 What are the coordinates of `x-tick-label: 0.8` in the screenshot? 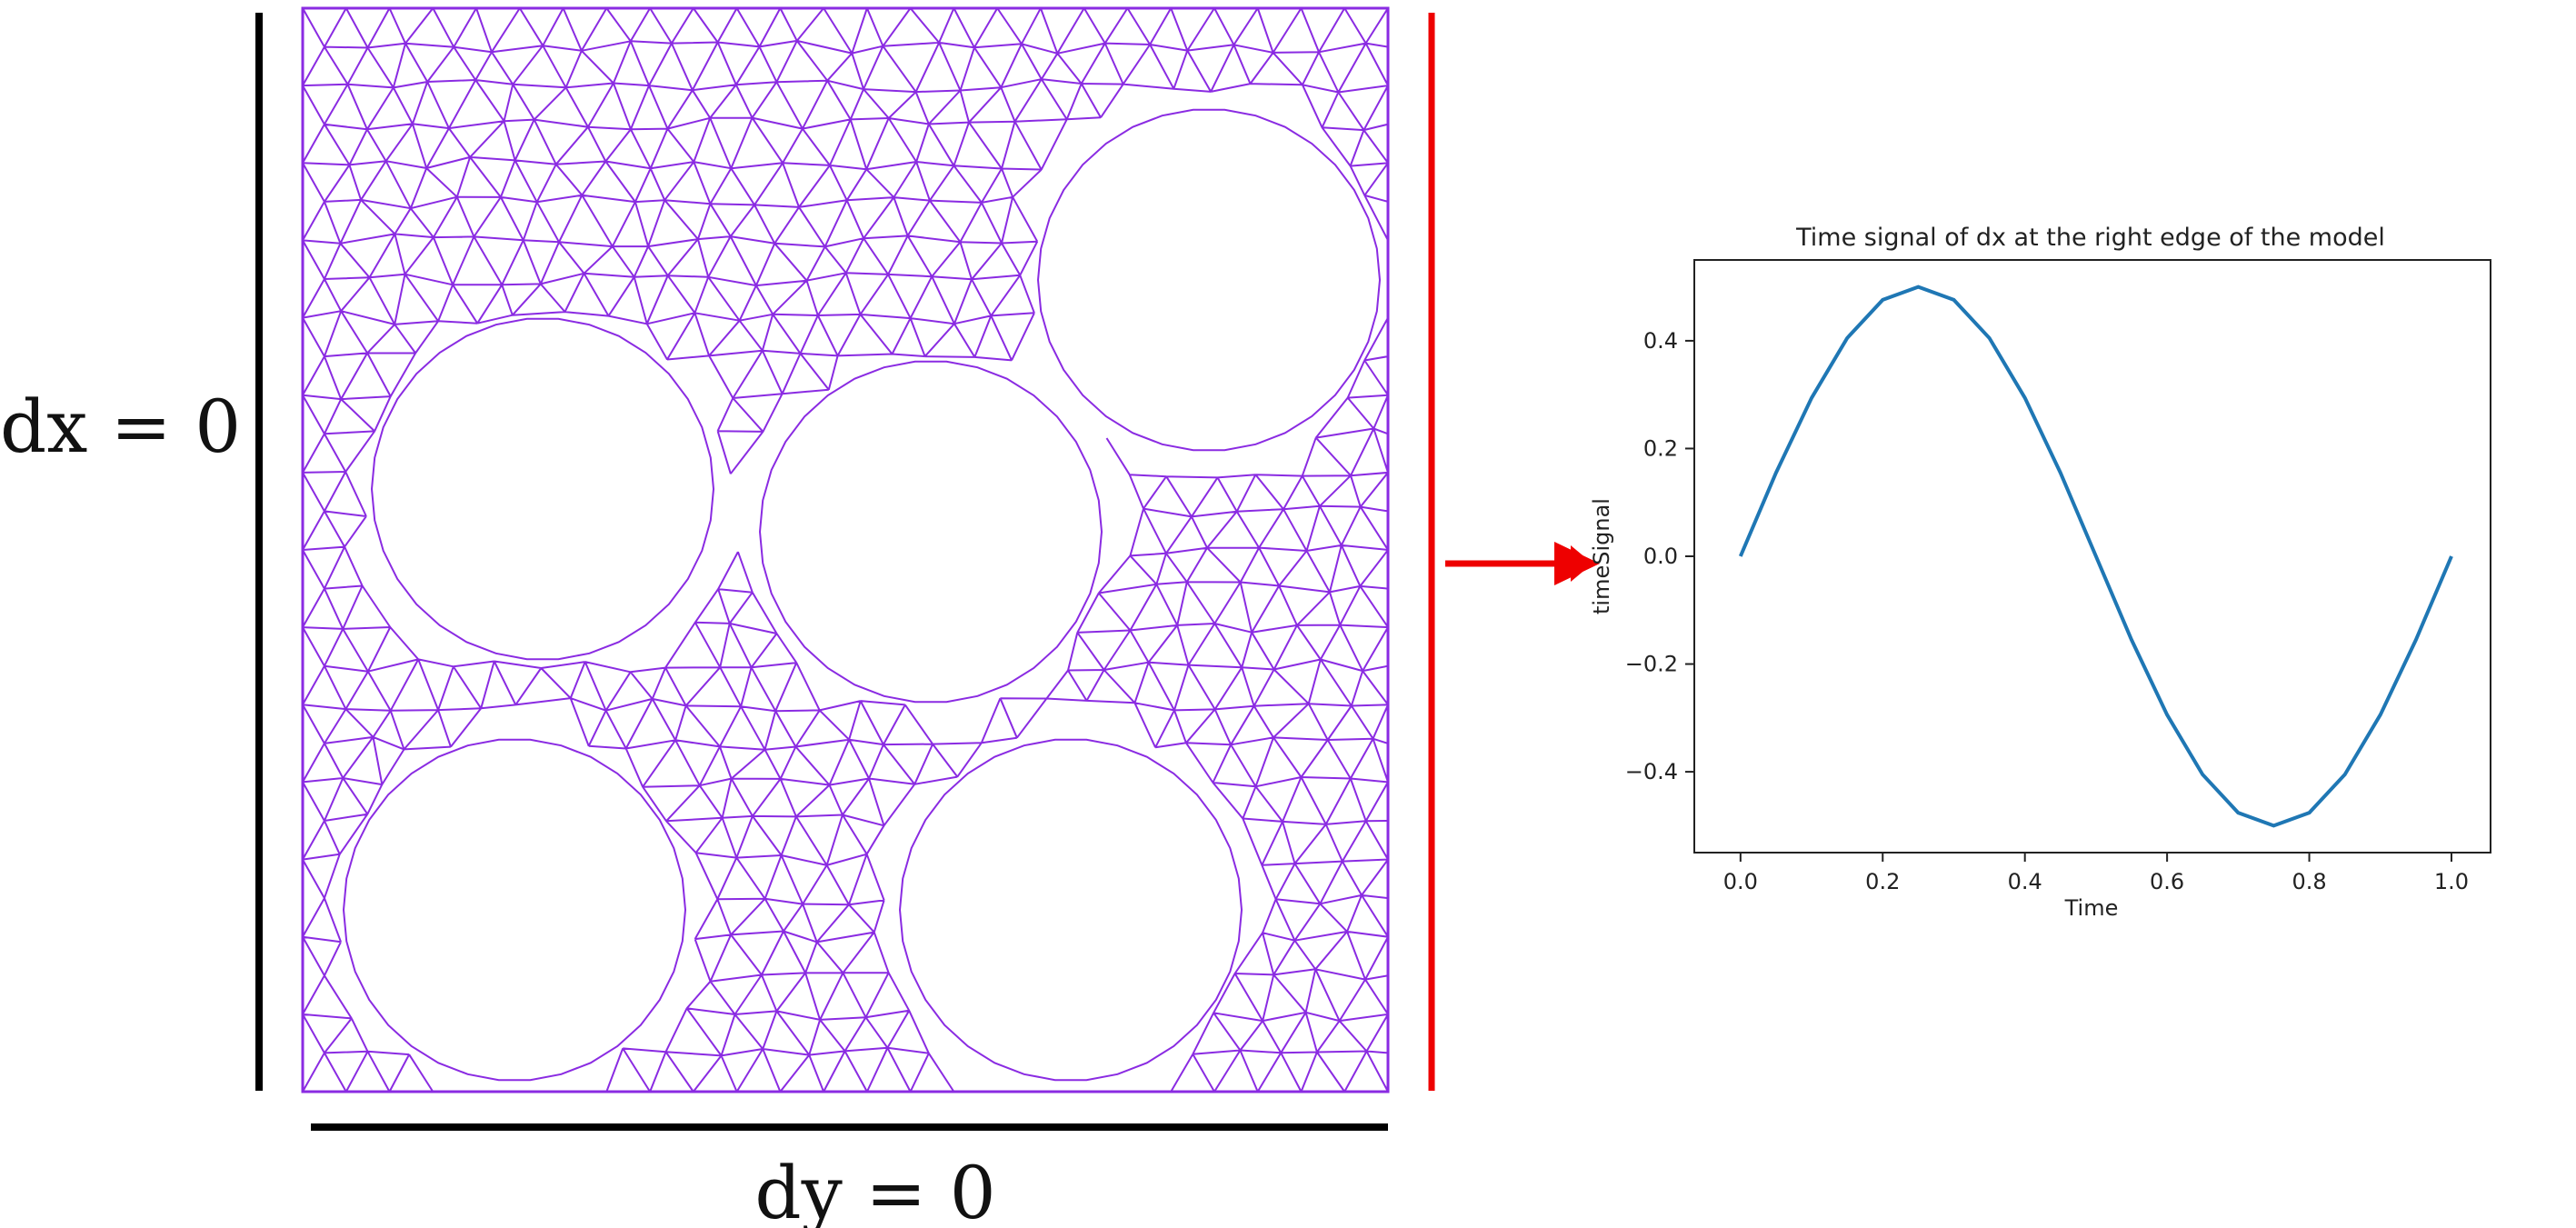 It's located at (2308, 881).